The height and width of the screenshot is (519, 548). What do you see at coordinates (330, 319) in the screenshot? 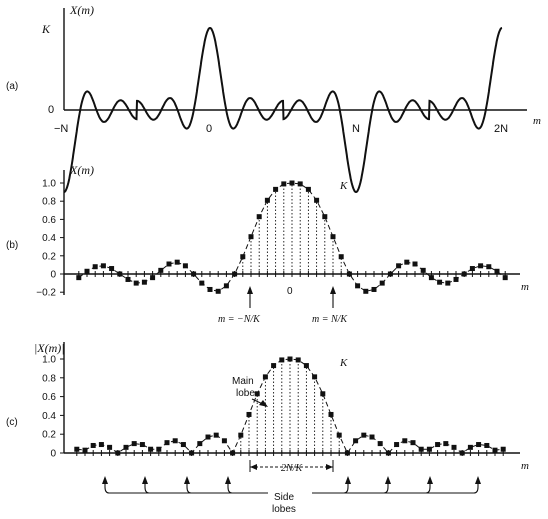
I see `panel-b-annot-right: m = N/K` at bounding box center [330, 319].